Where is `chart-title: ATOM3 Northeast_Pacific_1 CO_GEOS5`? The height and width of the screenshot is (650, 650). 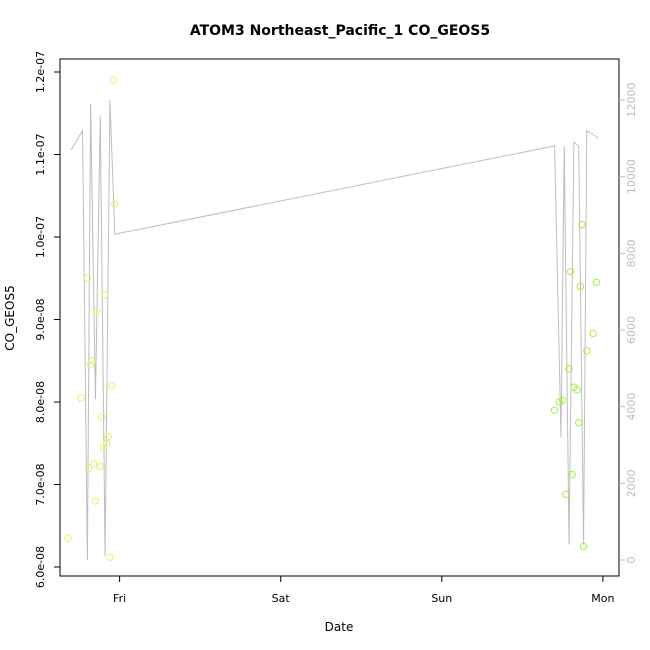
chart-title: ATOM3 Northeast_Pacific_1 CO_GEOS5 is located at coordinates (340, 31).